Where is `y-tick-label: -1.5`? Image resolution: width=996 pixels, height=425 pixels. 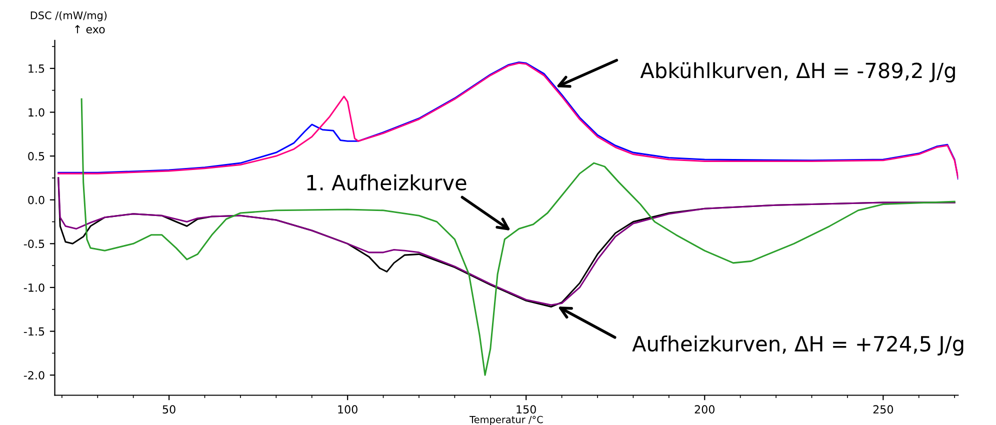 y-tick-label: -1.5 is located at coordinates (34, 331).